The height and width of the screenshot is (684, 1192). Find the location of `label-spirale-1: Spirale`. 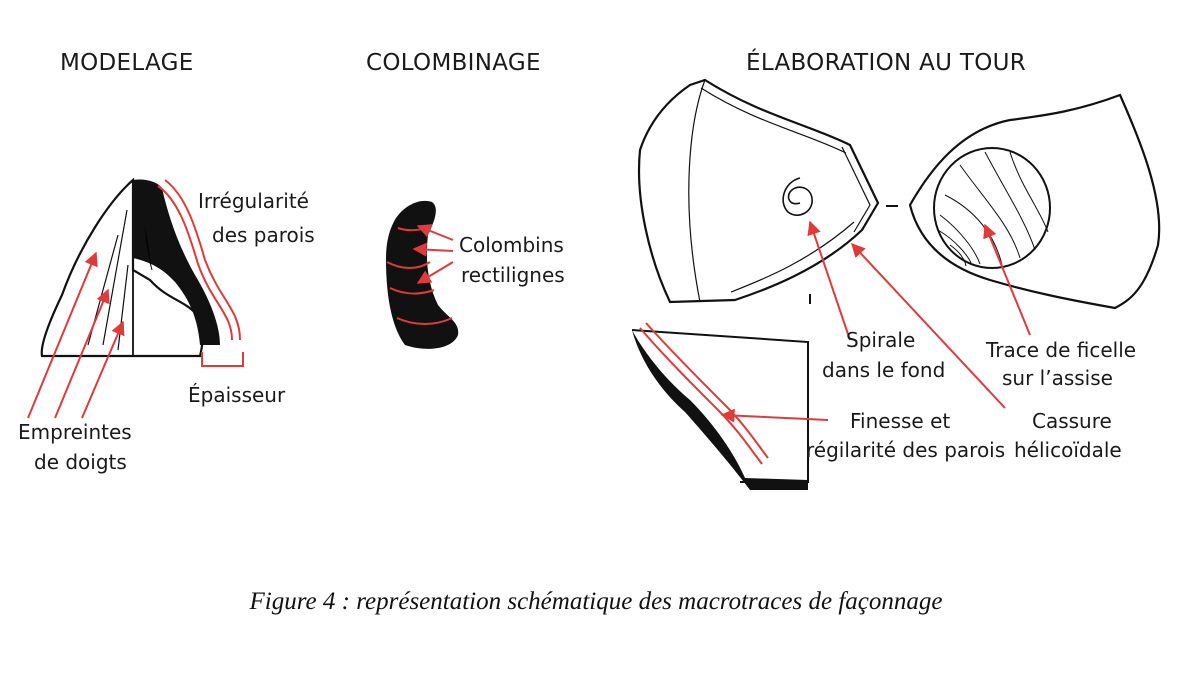

label-spirale-1: Spirale is located at coordinates (880, 340).